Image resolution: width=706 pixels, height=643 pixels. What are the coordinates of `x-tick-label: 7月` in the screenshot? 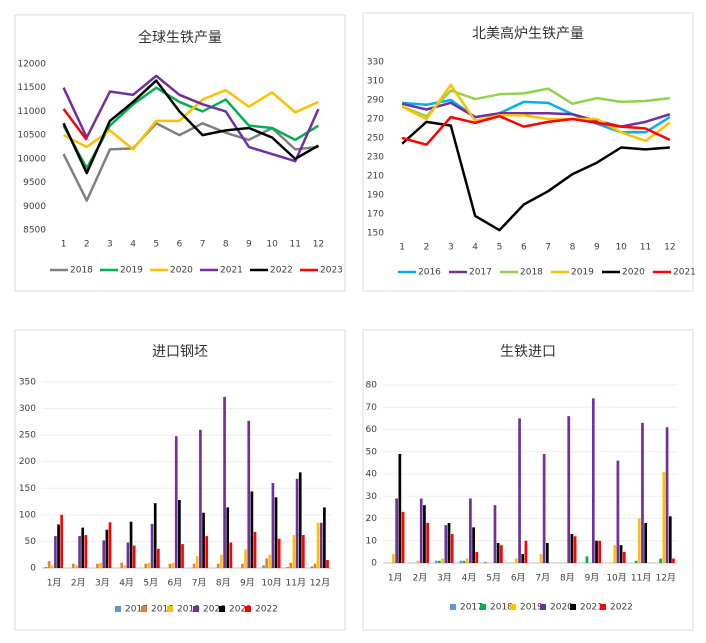 It's located at (199, 583).